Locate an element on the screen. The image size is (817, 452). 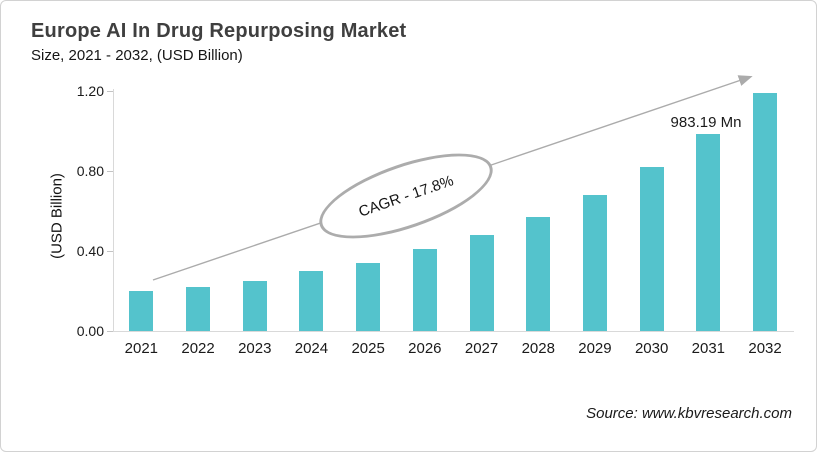
x-tick-label-2031: 2031 is located at coordinates (708, 348).